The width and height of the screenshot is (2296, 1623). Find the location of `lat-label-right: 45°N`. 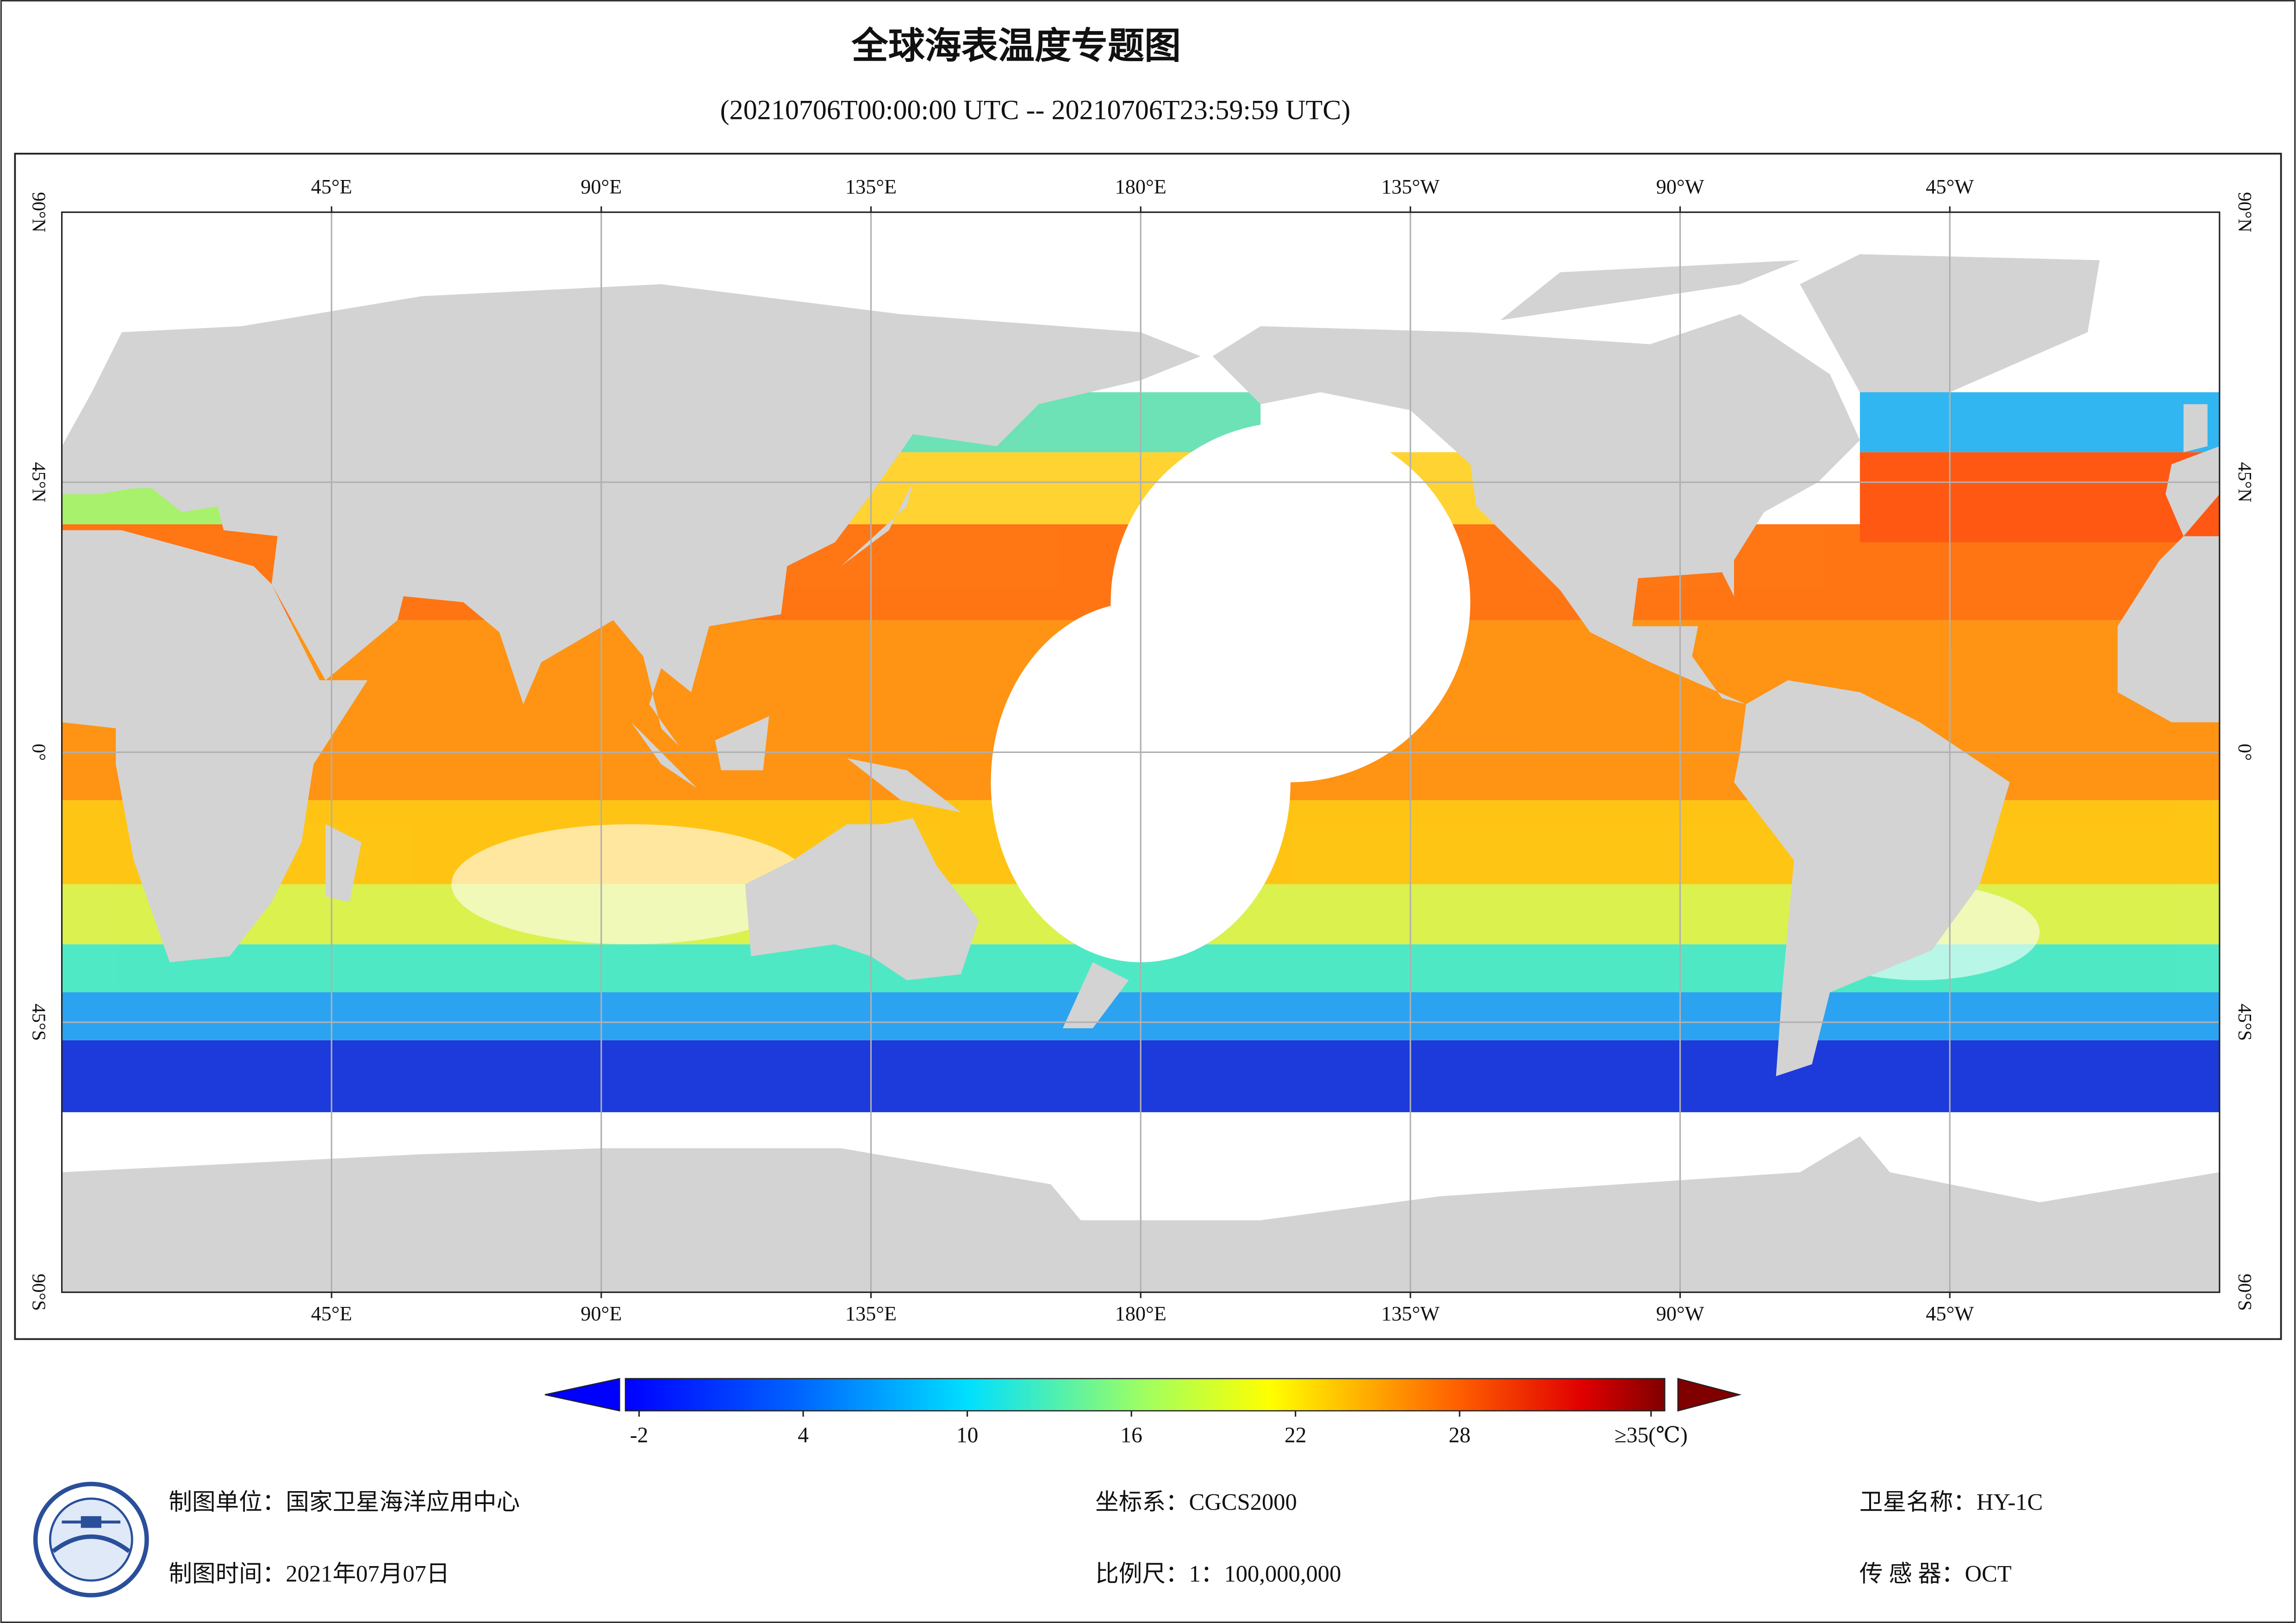

lat-label-right: 45°N is located at coordinates (2245, 482).